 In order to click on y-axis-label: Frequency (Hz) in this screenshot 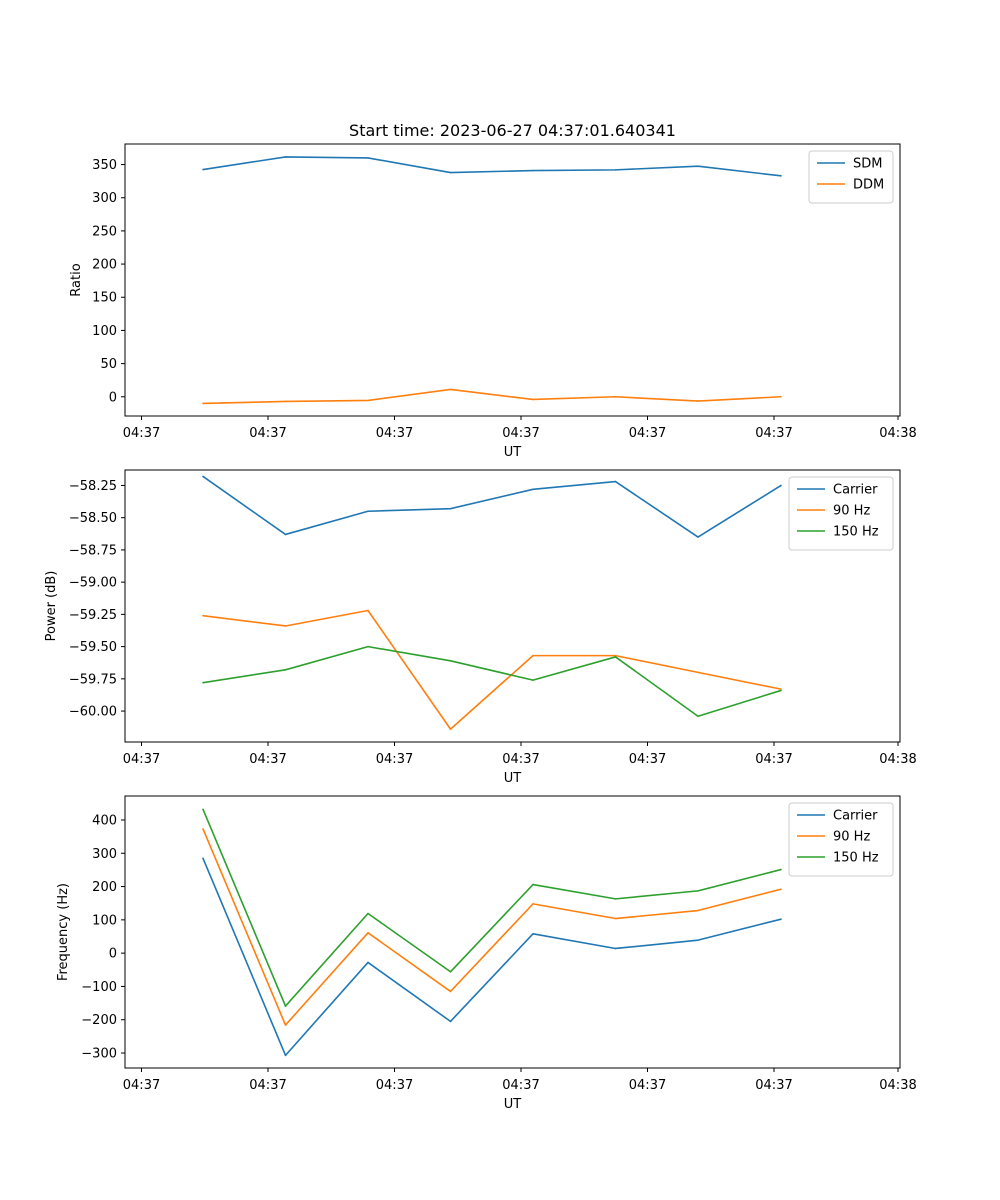, I will do `click(63, 932)`.